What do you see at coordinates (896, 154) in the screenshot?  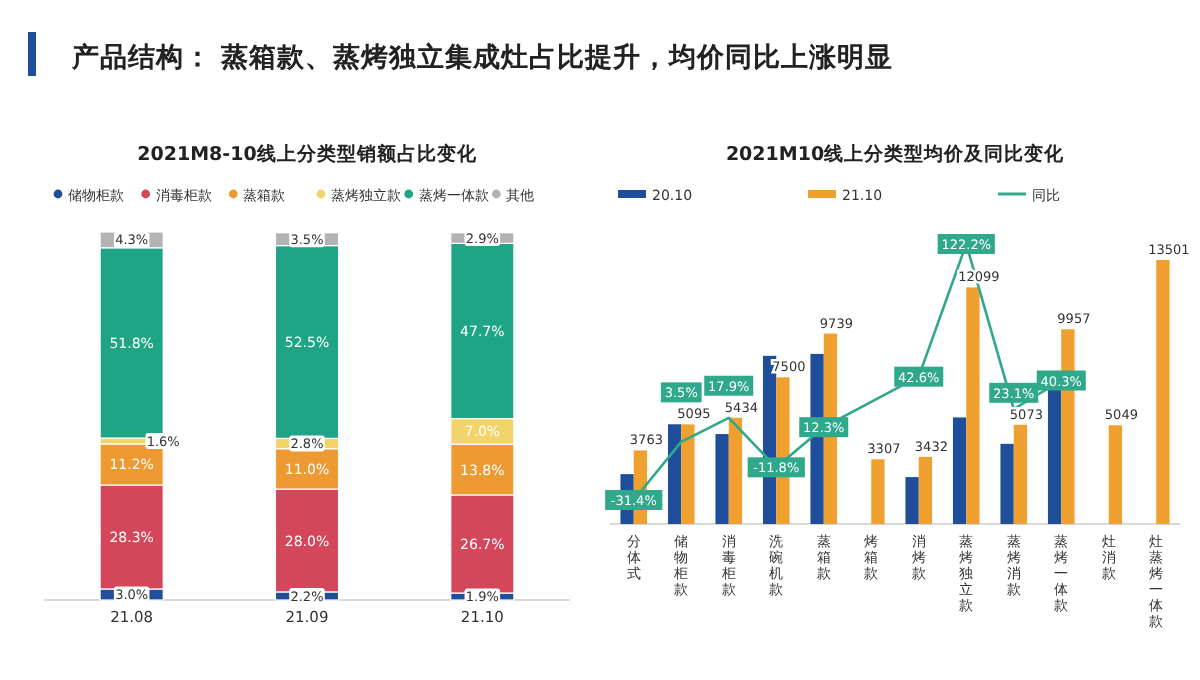 I see `chart-title: 2021M10线上分类型均价及同比变化` at bounding box center [896, 154].